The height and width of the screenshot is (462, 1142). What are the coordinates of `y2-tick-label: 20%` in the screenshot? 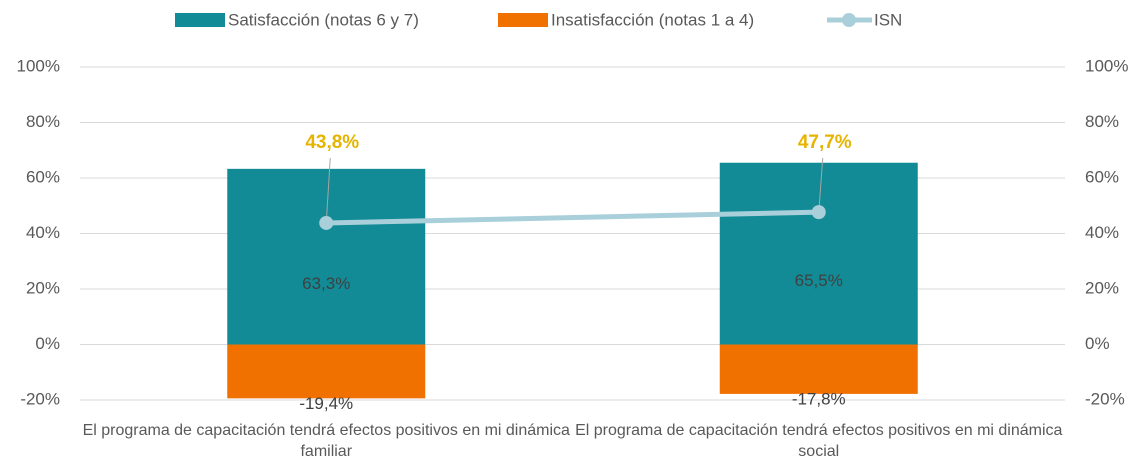 It's located at (1102, 287).